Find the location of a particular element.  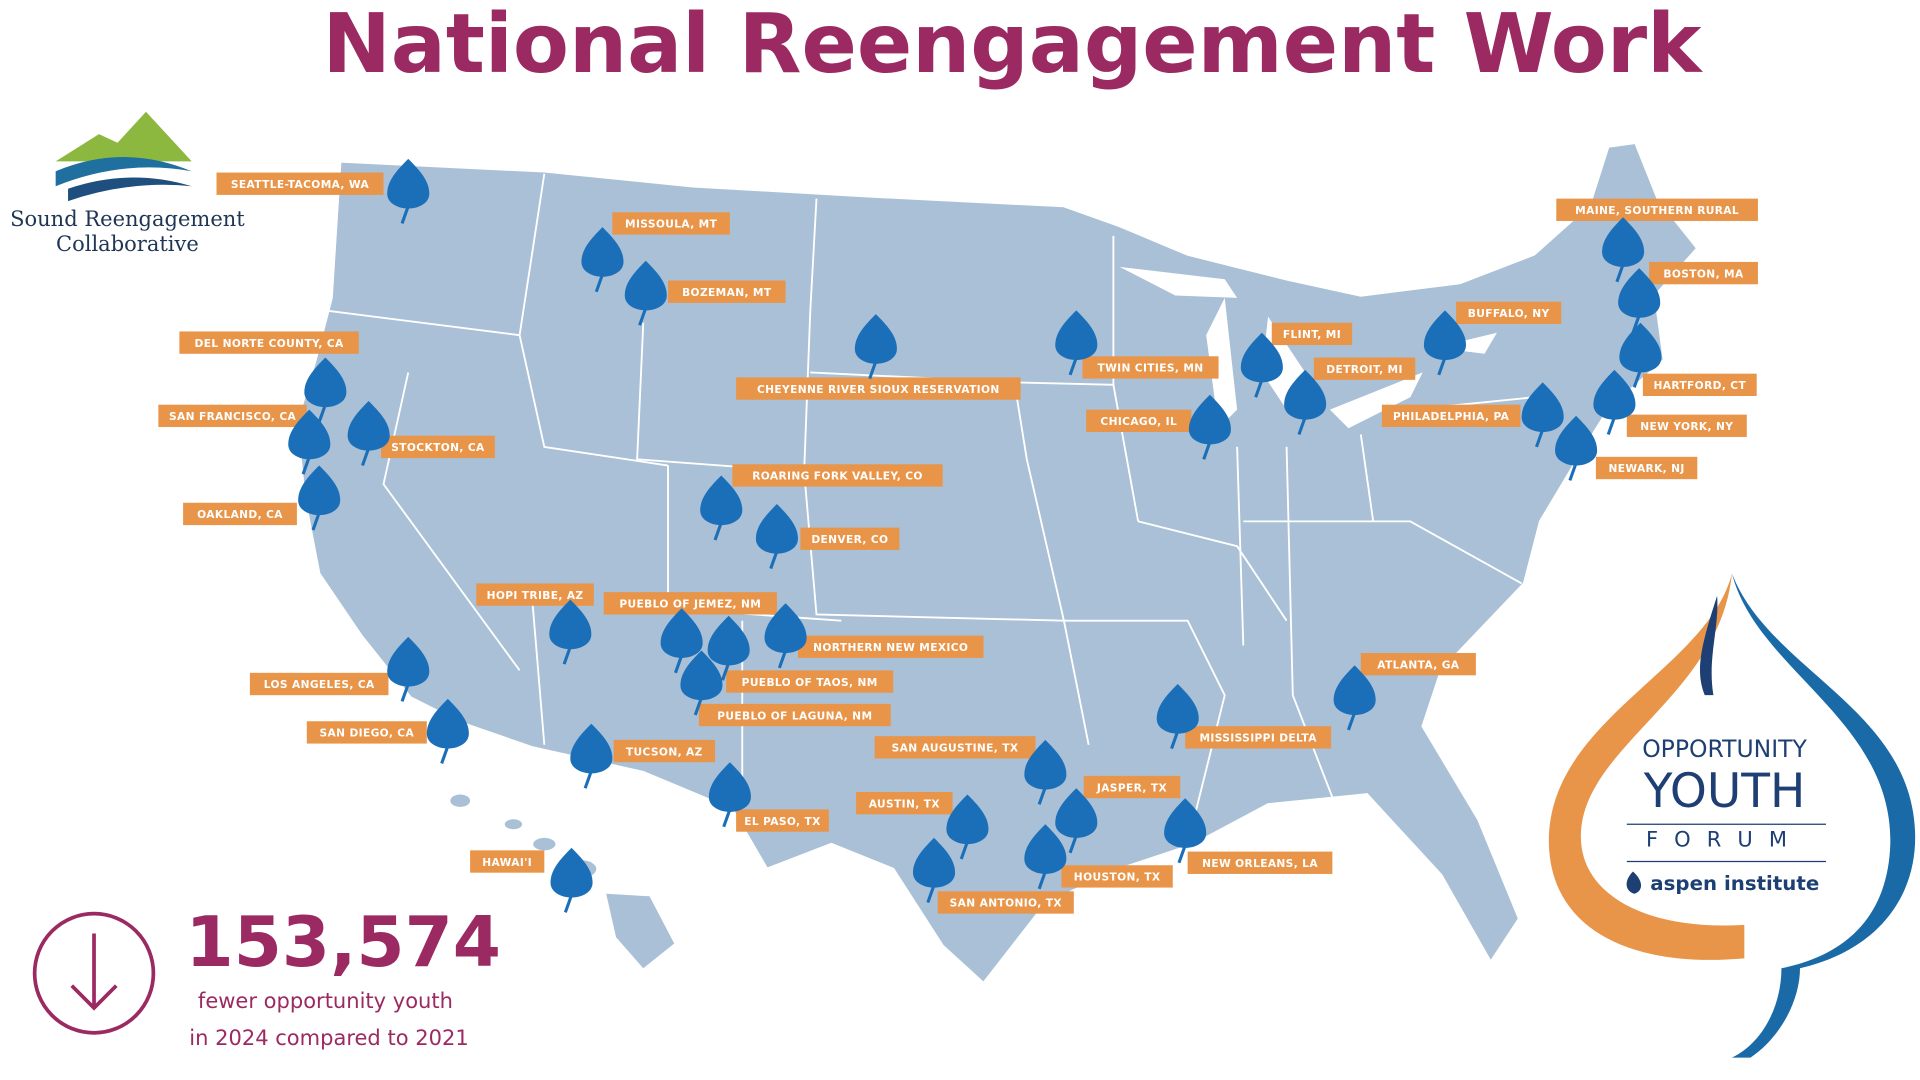

location-label: LOS ANGELES, CA is located at coordinates (319, 684).